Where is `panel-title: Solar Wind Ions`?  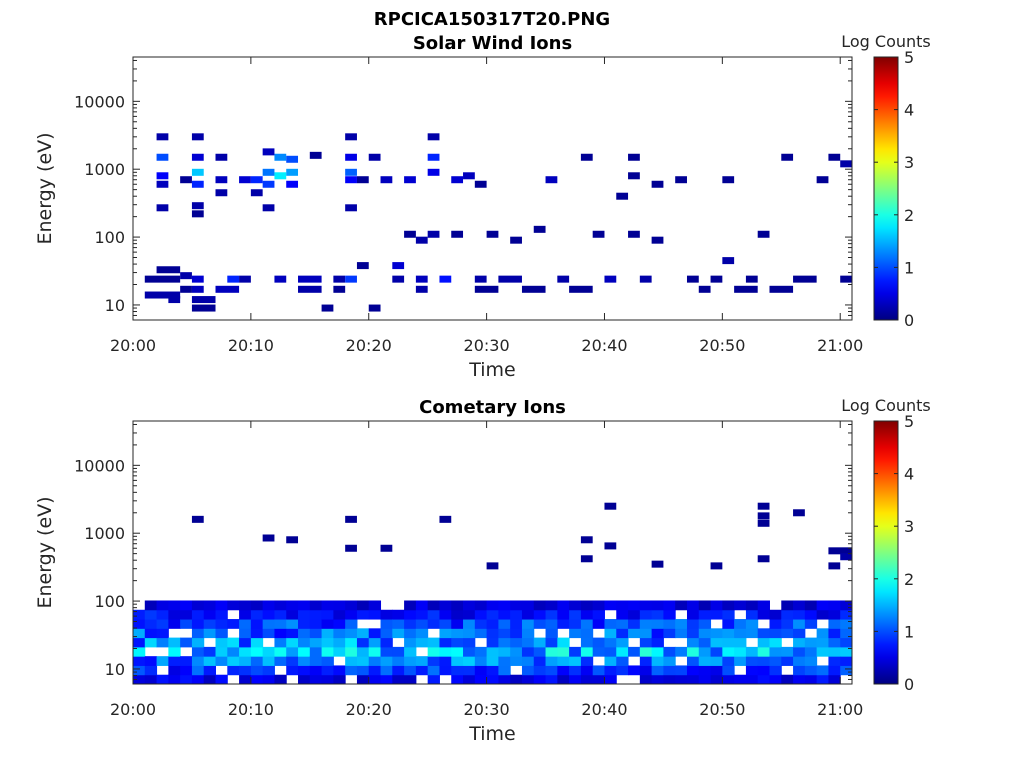 panel-title: Solar Wind Ions is located at coordinates (492, 43).